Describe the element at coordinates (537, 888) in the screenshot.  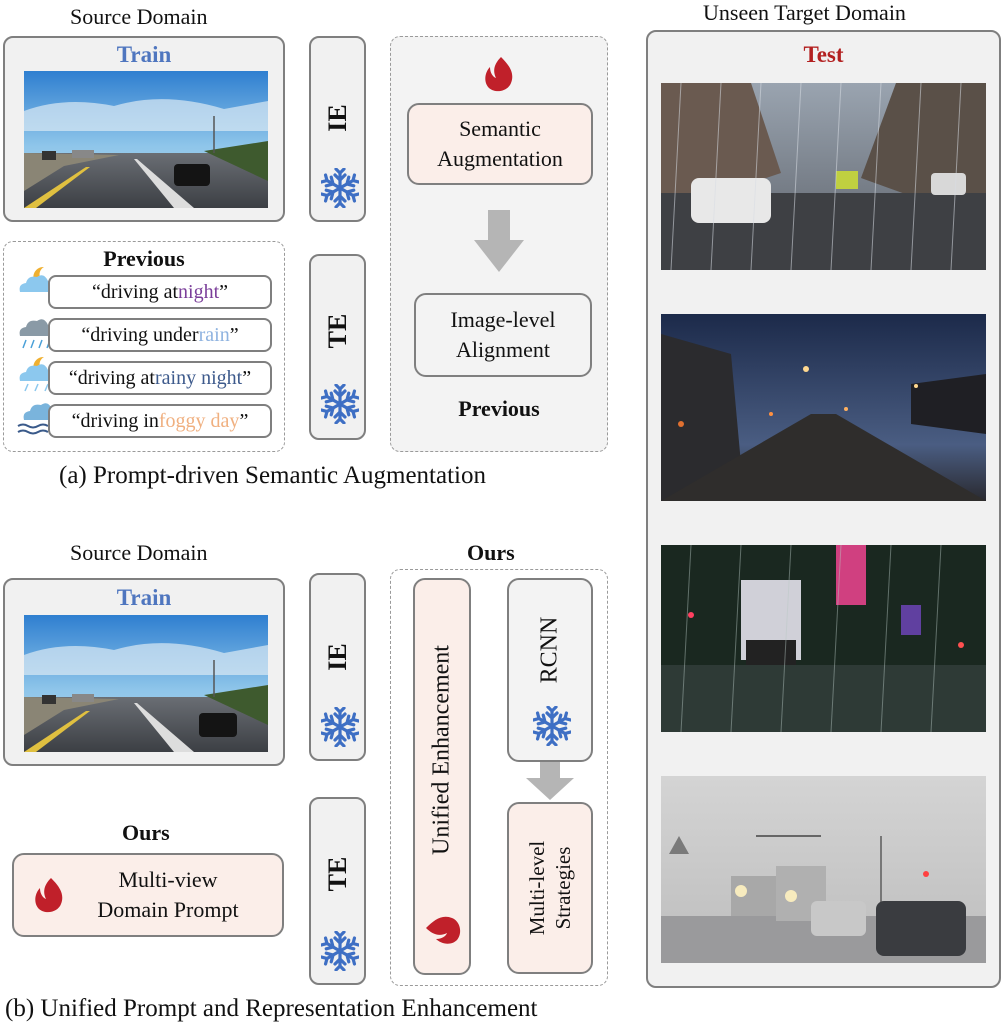
I see `multilevel-line1: Multi-level` at that location.